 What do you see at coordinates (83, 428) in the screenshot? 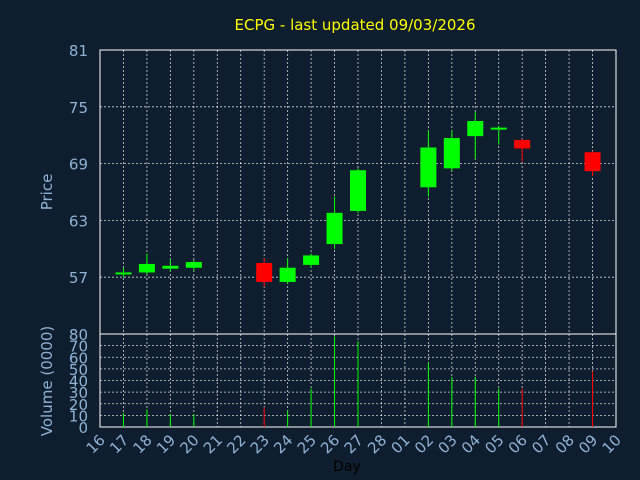
I see `volume-tick-label: 0` at bounding box center [83, 428].